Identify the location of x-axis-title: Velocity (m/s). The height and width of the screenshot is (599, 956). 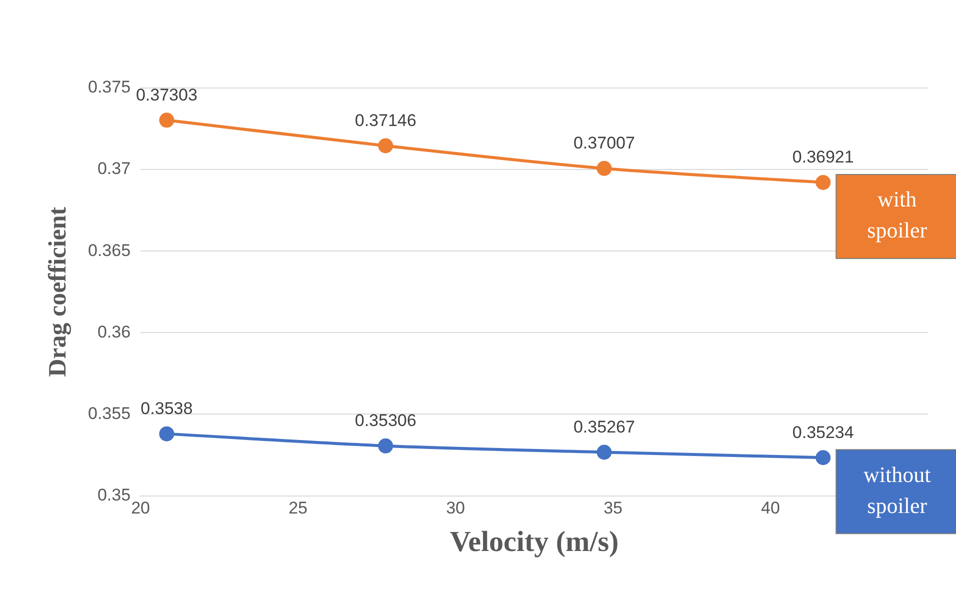
(534, 542).